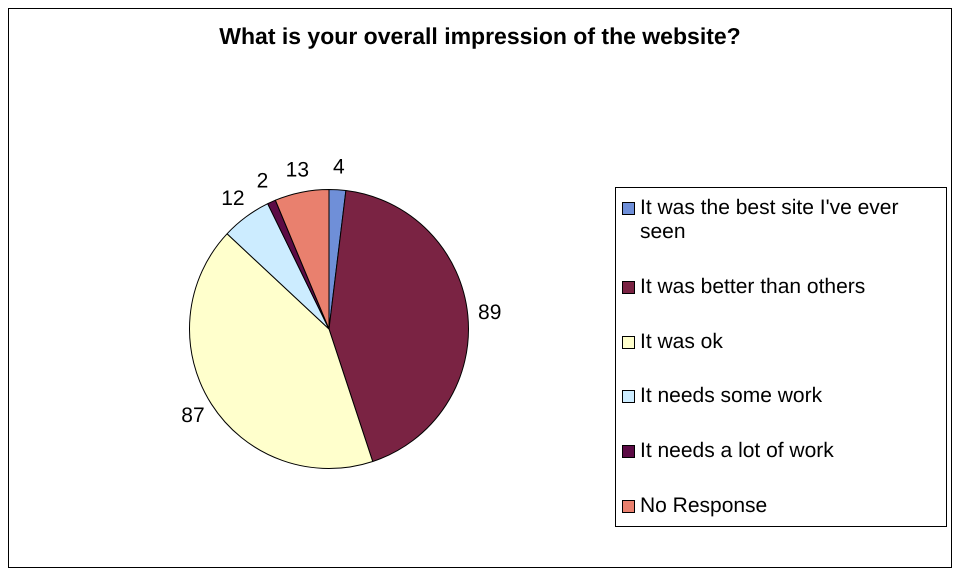 The image size is (960, 576). What do you see at coordinates (753, 286) in the screenshot?
I see `legend-label: It was better than others` at bounding box center [753, 286].